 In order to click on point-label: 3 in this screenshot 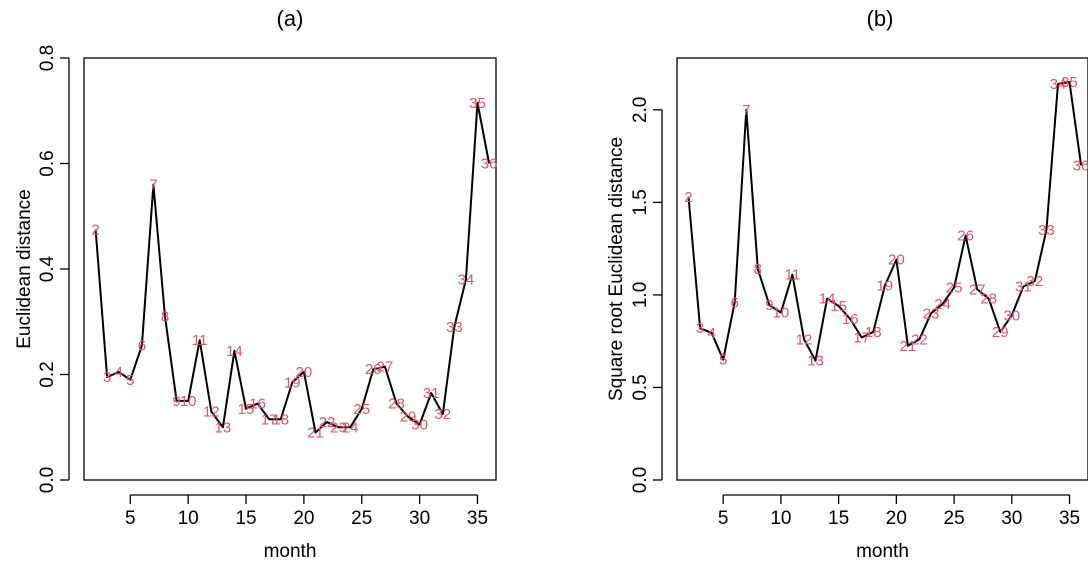, I will do `click(107, 377)`.